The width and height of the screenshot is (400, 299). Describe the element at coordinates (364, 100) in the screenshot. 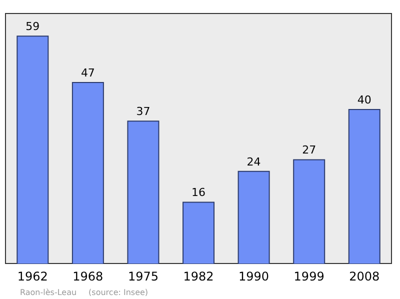

I see `data-label: 40` at that location.